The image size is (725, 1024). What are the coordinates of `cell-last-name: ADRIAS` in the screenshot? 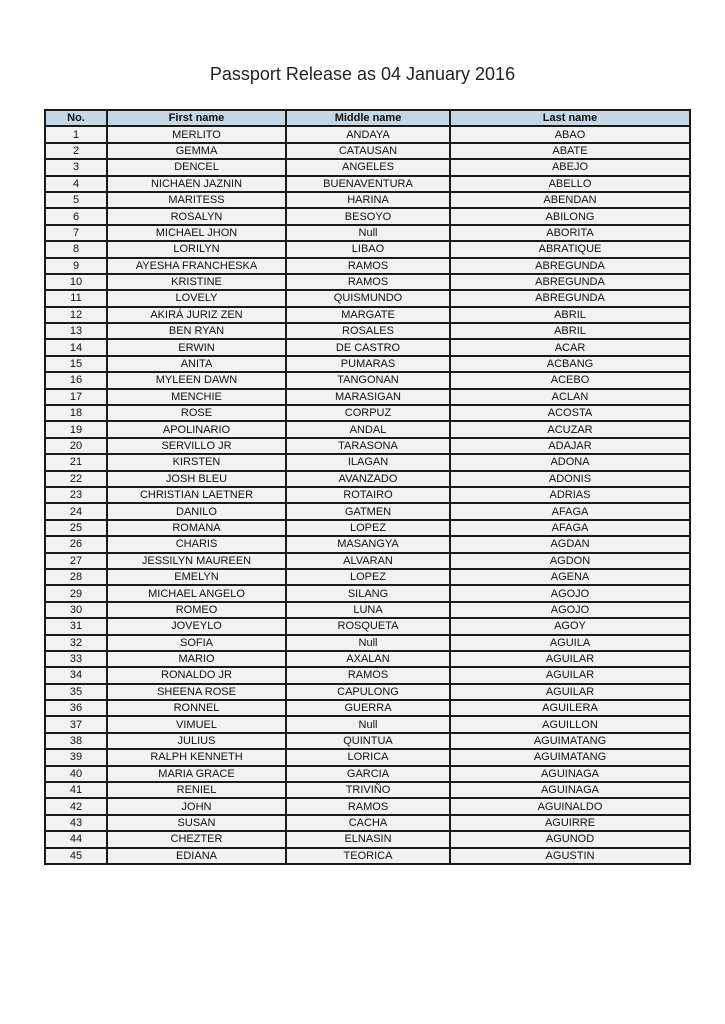 It's located at (570, 495).